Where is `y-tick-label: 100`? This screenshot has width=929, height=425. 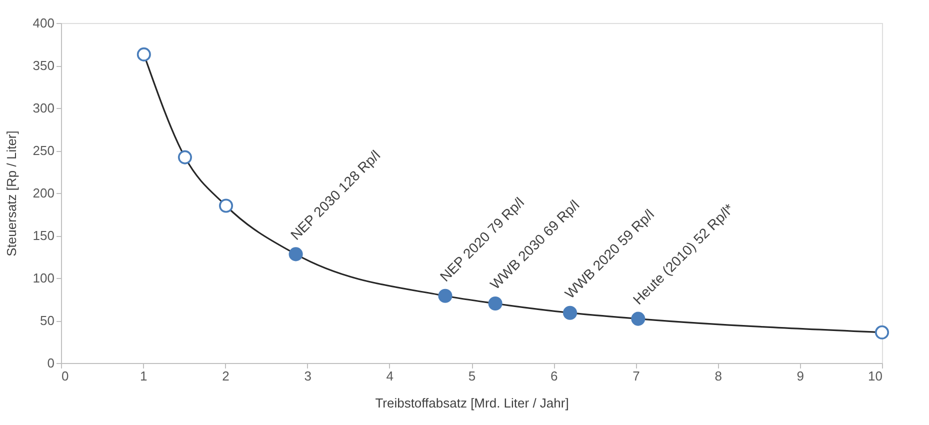
y-tick-label: 100 is located at coordinates (43, 278).